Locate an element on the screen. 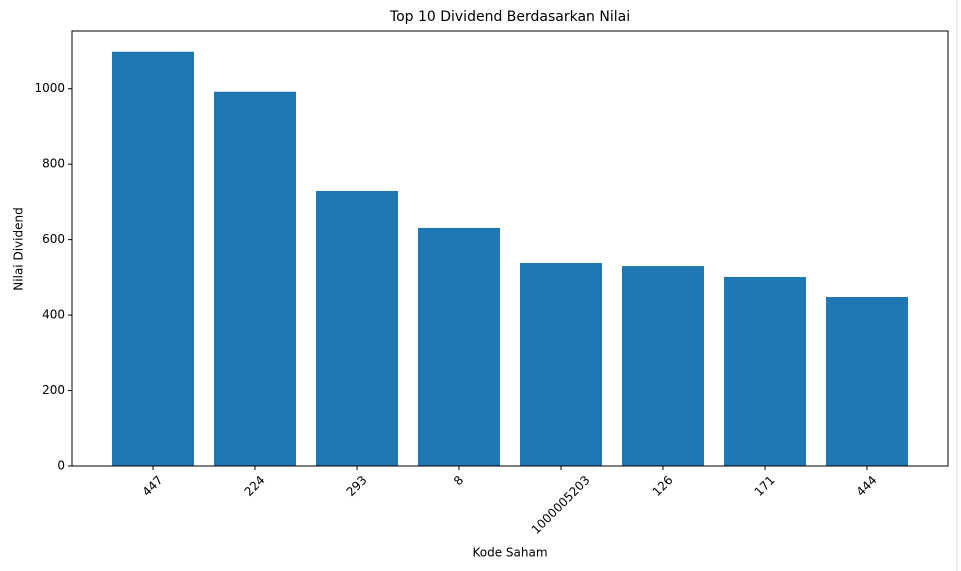 This screenshot has height=571, width=961. x-axis-label: Kode Saham is located at coordinates (509, 553).